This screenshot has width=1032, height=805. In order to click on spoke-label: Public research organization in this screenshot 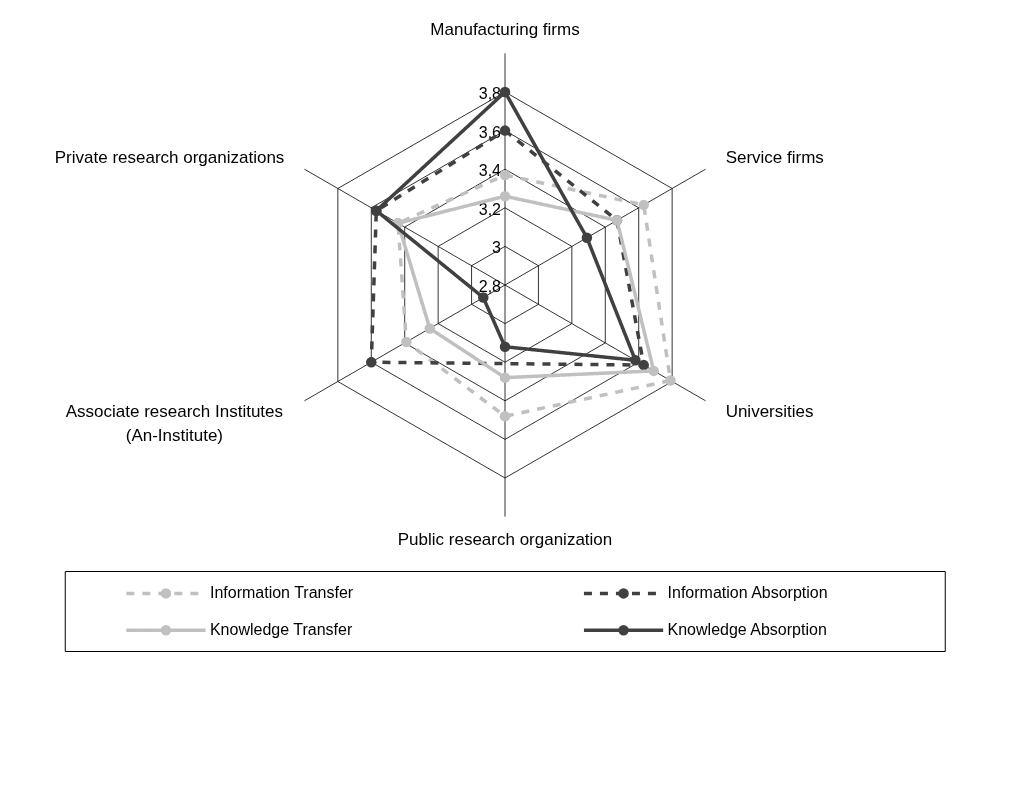, I will do `click(505, 539)`.